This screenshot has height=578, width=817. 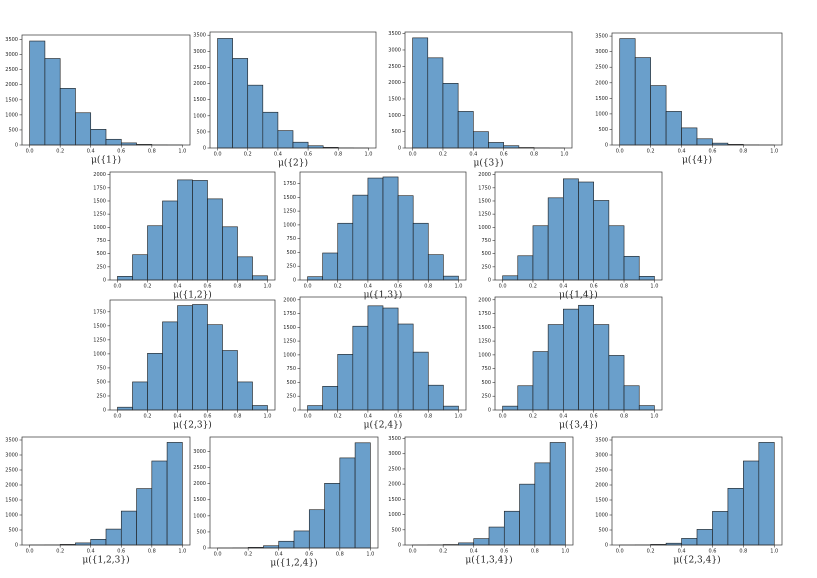 I want to click on x-axis-label: μ({1,4}), so click(x=578, y=295).